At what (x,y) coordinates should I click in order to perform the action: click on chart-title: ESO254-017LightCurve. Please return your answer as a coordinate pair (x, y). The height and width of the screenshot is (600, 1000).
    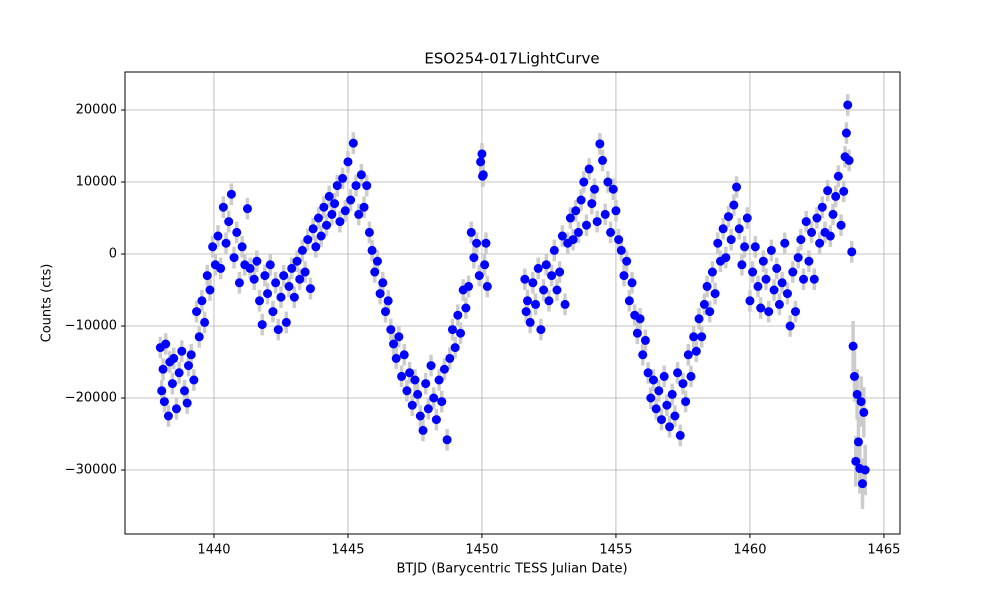
    Looking at the image, I should click on (511, 59).